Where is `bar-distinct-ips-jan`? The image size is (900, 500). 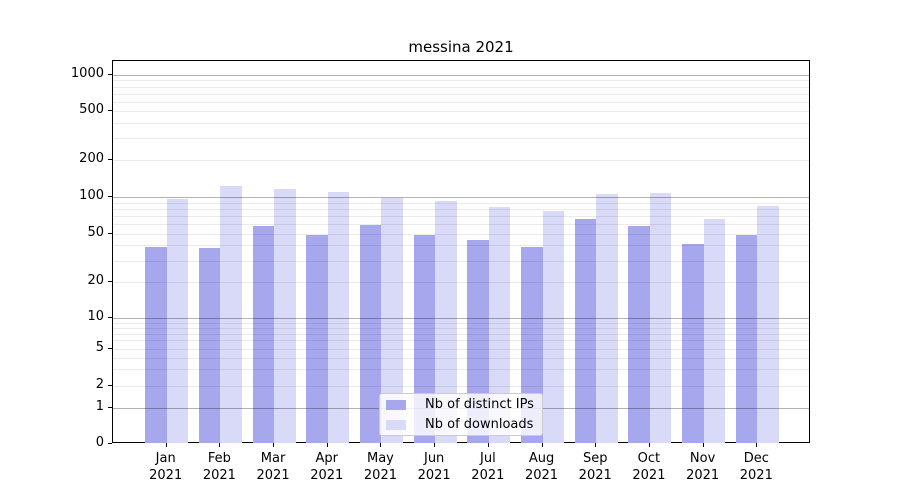 bar-distinct-ips-jan is located at coordinates (156, 345).